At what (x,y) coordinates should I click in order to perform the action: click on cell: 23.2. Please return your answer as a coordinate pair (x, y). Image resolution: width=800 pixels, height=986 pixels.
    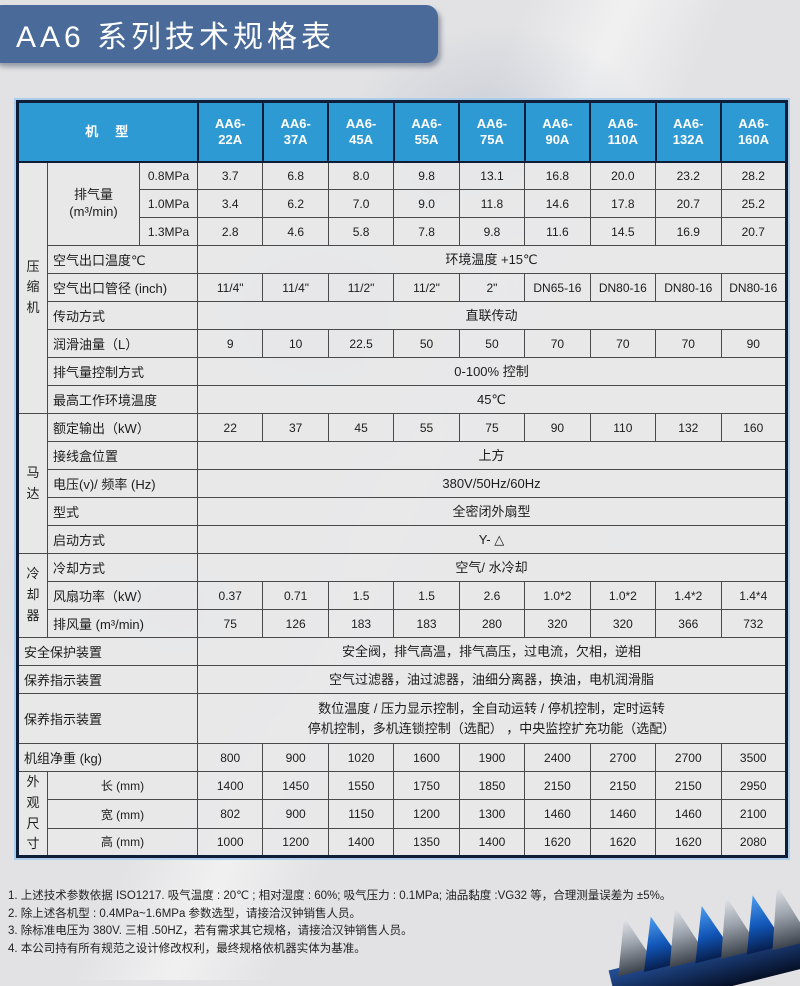
    Looking at the image, I should click on (688, 175).